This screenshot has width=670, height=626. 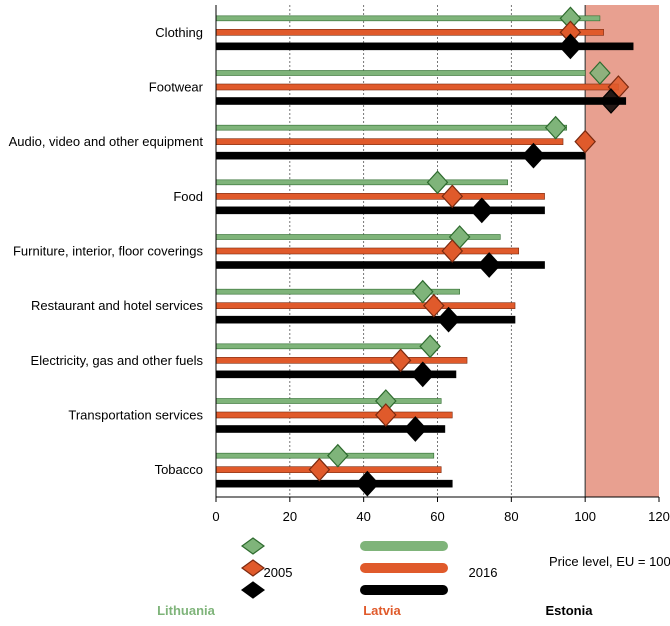 What do you see at coordinates (437, 516) in the screenshot?
I see `x-tick-label: 60` at bounding box center [437, 516].